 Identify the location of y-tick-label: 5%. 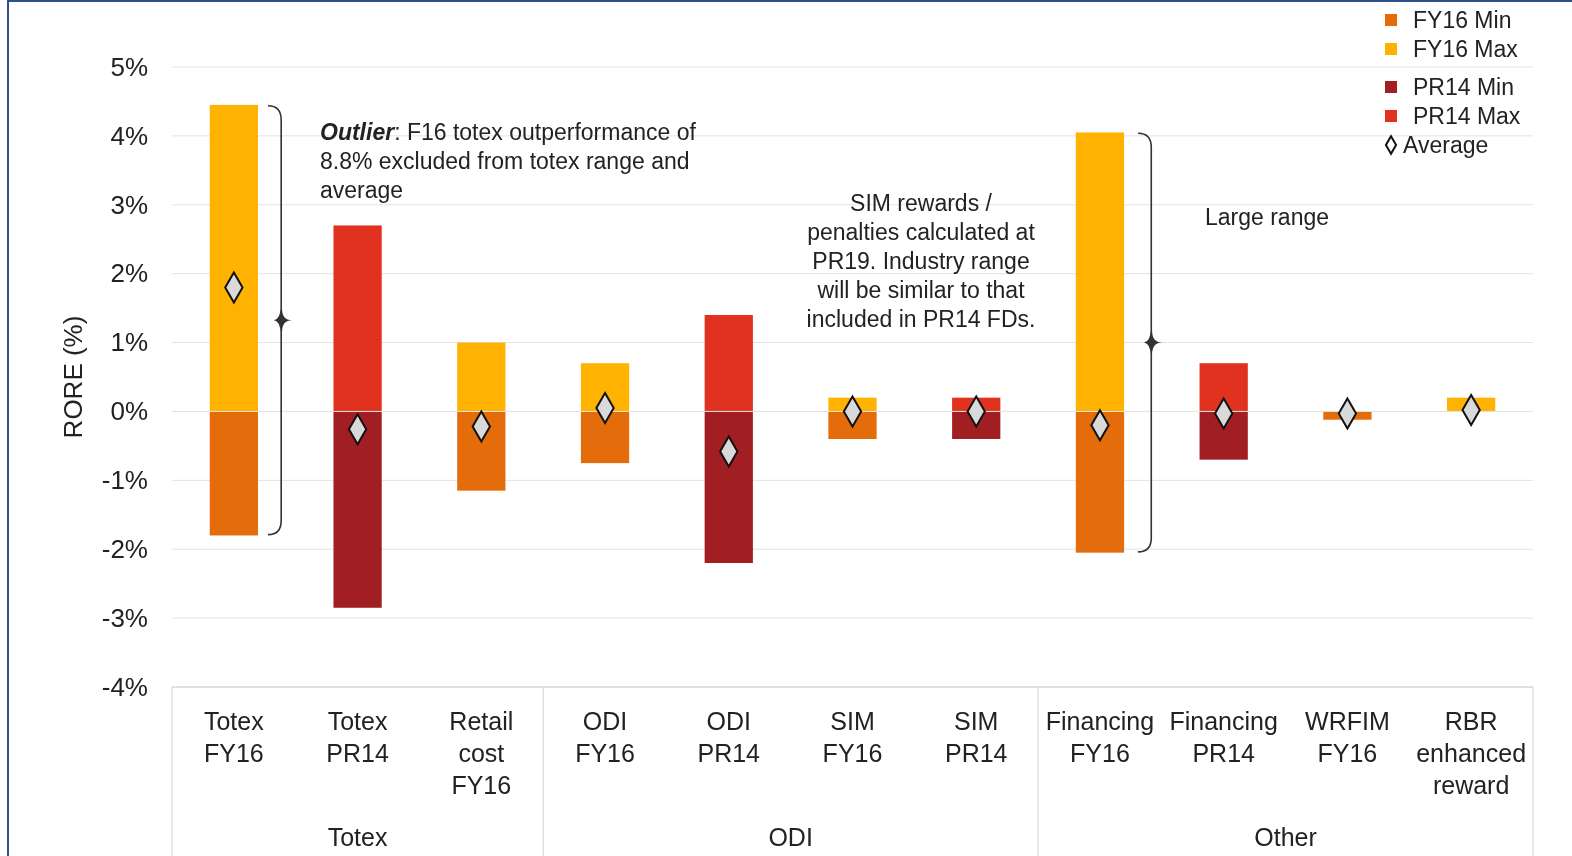
(129, 66).